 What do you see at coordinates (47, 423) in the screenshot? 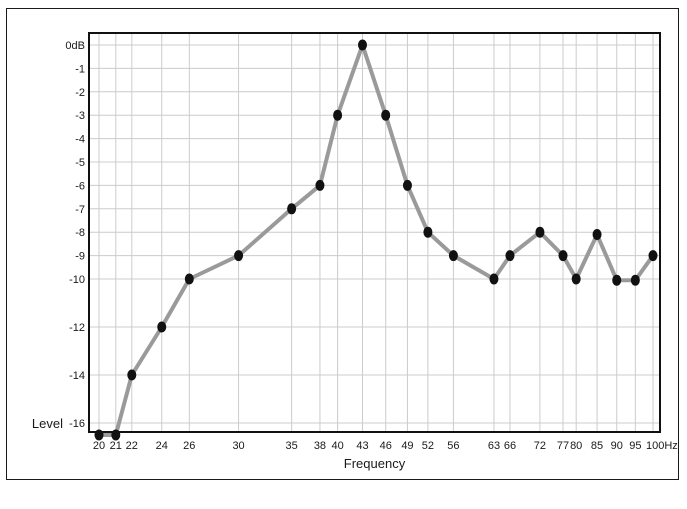
I see `y-axis-title: Level` at bounding box center [47, 423].